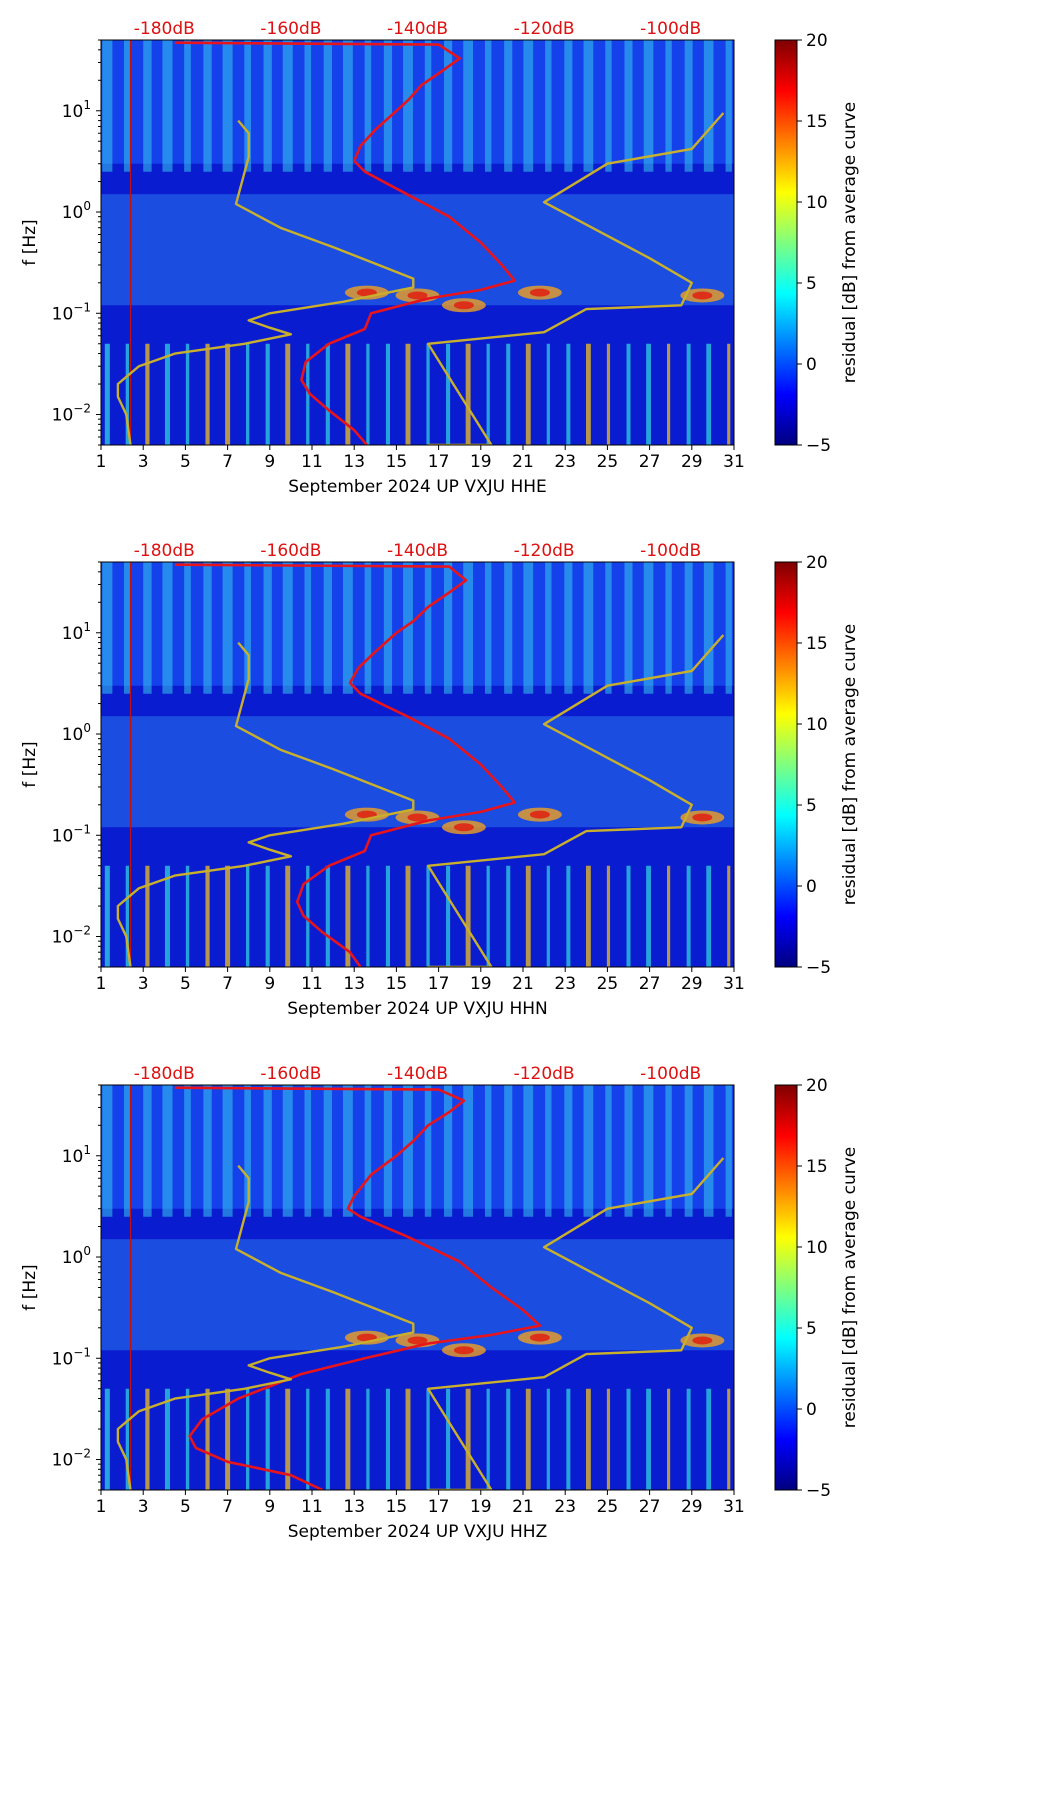 This screenshot has height=1806, width=1052. I want to click on y-tick-exponent: 1, so click(87, 1150).